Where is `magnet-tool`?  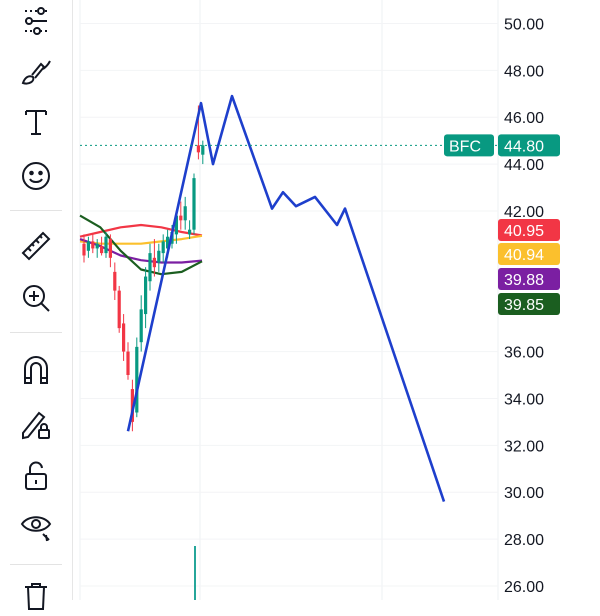
magnet-tool is located at coordinates (36, 370).